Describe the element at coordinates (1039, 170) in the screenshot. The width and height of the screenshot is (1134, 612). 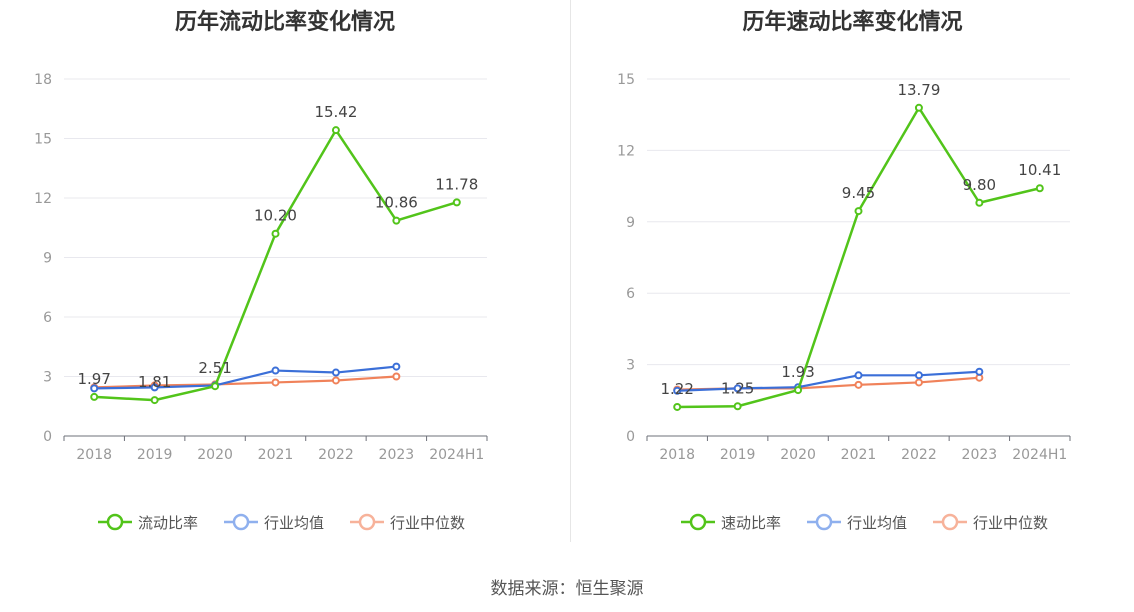
I see `data-label: 10.41` at that location.